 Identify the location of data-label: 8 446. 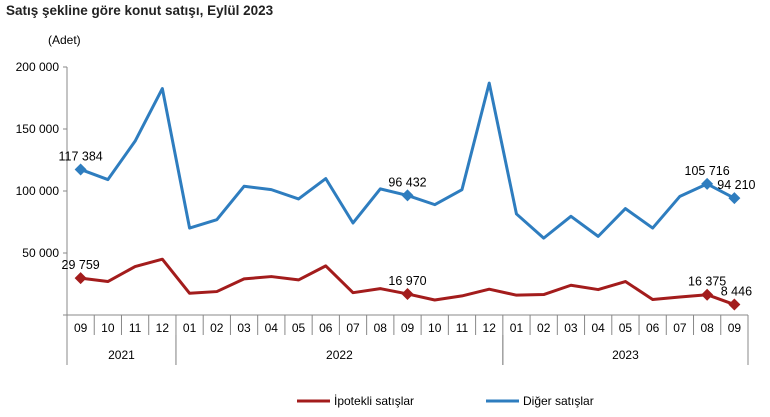
(736, 292).